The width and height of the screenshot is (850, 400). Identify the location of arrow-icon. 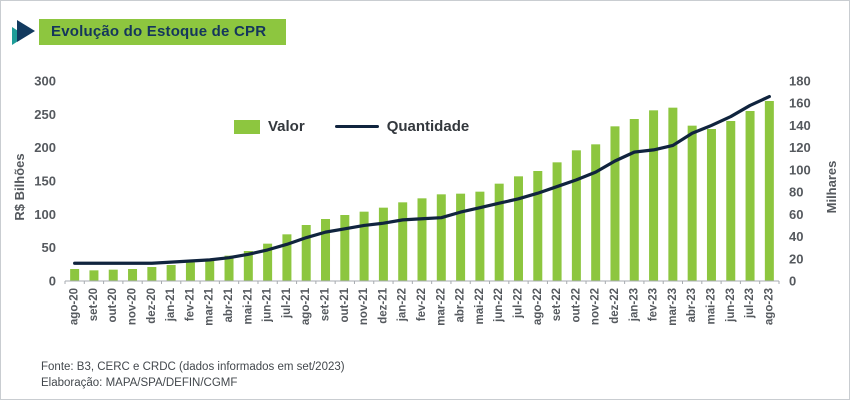
(26, 32).